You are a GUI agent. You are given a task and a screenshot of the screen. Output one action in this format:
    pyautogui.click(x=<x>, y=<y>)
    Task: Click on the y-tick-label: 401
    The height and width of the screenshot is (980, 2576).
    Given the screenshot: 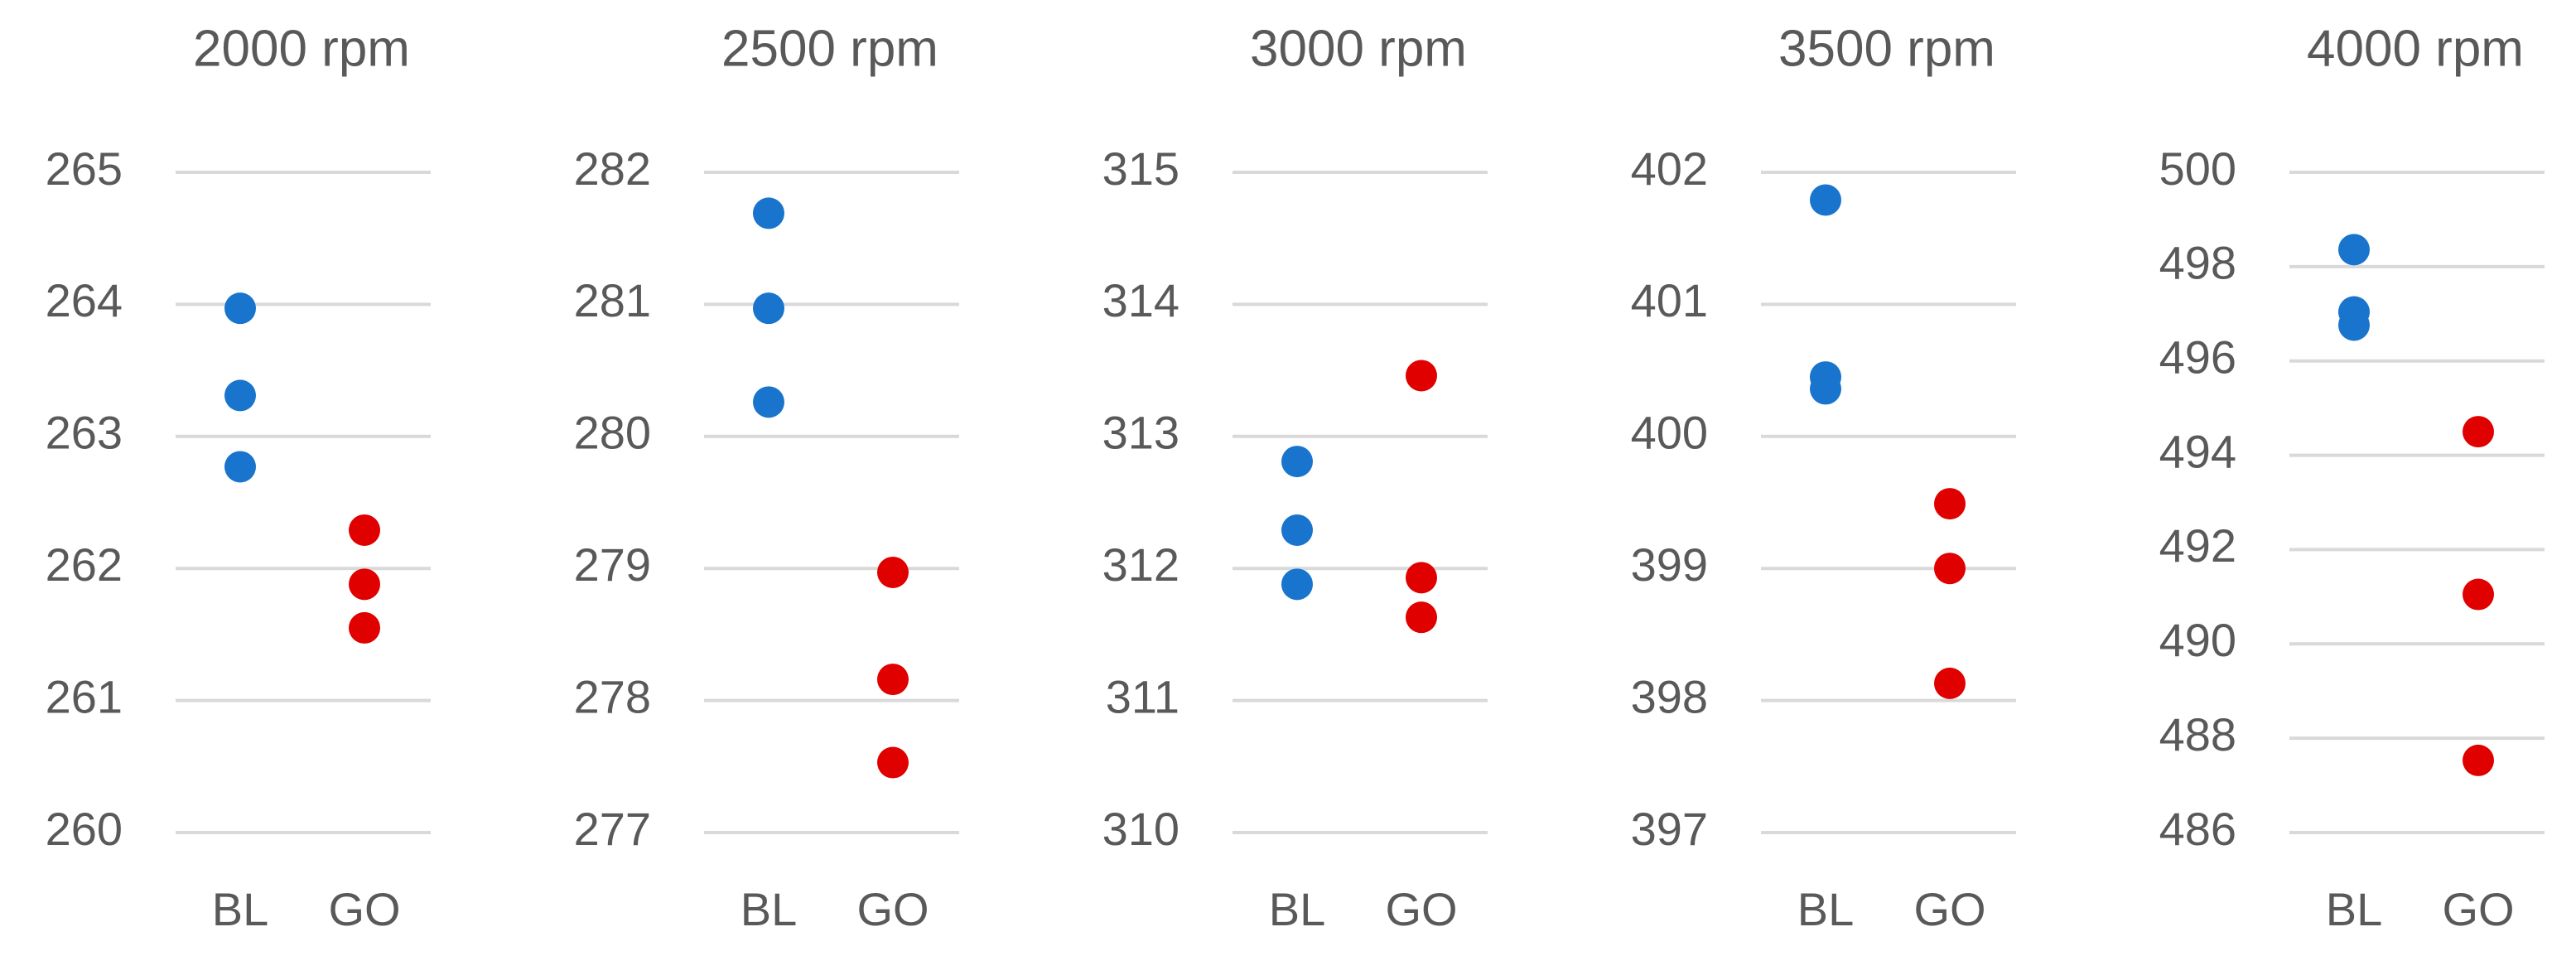 What is the action you would take?
    pyautogui.click(x=1669, y=300)
    